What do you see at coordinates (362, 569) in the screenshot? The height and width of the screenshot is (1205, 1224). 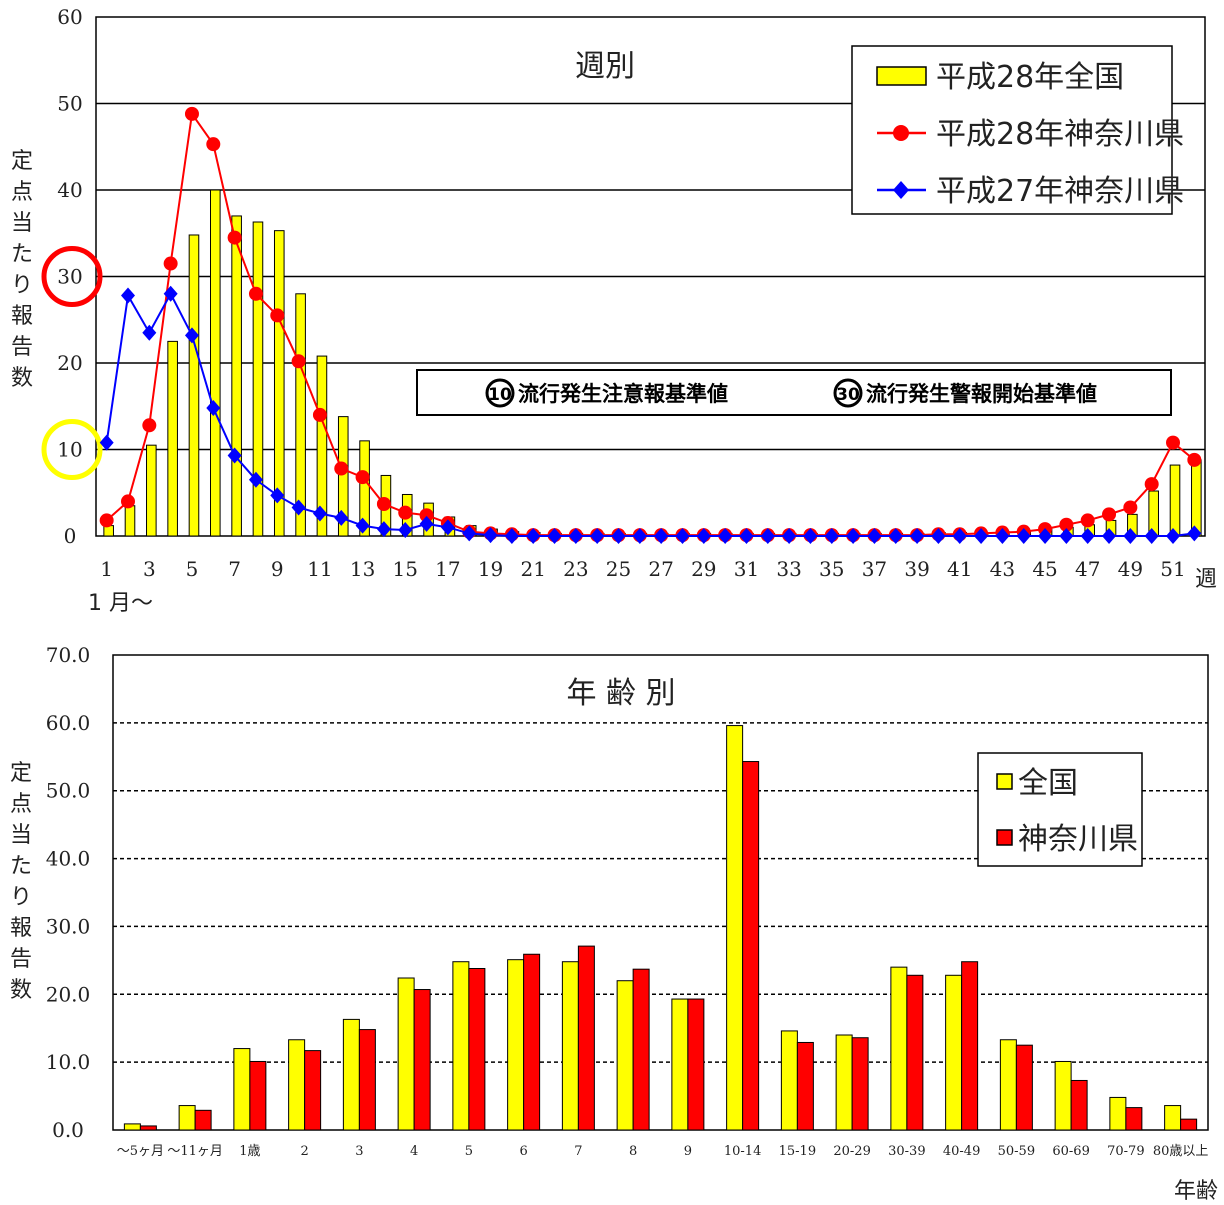 I see `x-tick-label: 13` at bounding box center [362, 569].